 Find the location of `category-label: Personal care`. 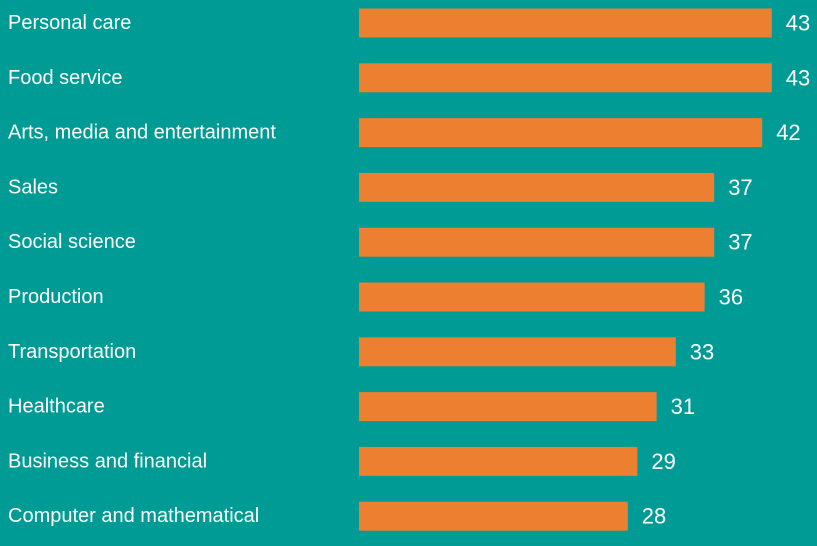

category-label: Personal care is located at coordinates (69, 23).